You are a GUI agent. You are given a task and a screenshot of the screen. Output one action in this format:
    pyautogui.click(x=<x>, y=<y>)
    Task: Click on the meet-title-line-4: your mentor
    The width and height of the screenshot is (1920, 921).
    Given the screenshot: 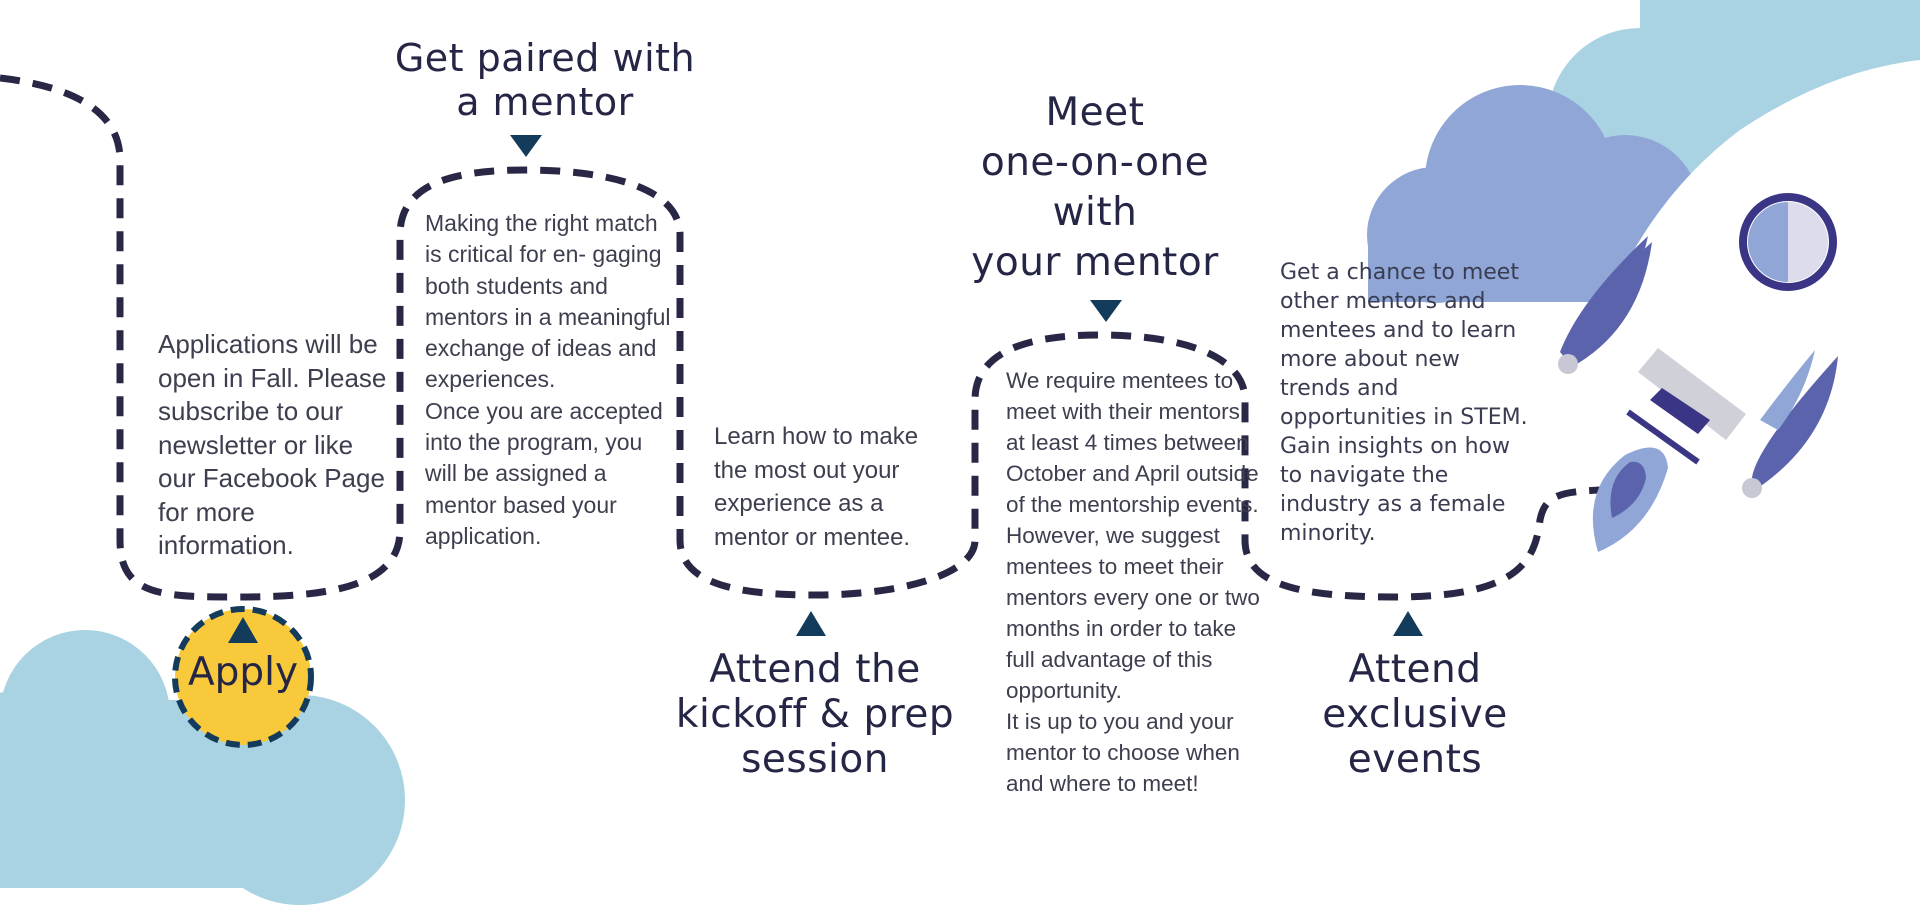 What is the action you would take?
    pyautogui.click(x=1095, y=262)
    